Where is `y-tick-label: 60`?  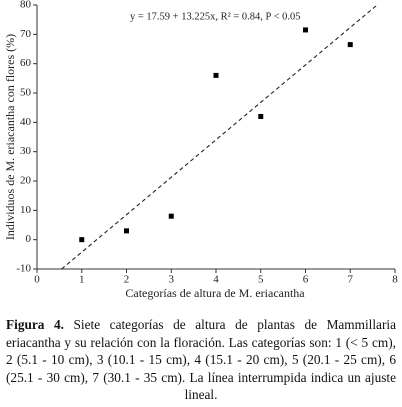
y-tick-label: 60 is located at coordinates (26, 63).